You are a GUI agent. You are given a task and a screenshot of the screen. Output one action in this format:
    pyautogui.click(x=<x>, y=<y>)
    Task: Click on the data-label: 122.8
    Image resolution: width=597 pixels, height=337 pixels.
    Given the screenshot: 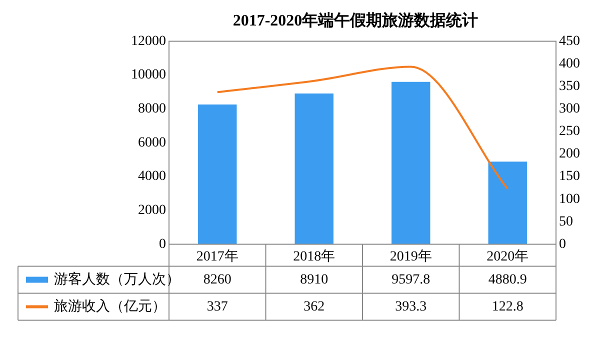 What is the action you would take?
    pyautogui.click(x=508, y=306)
    